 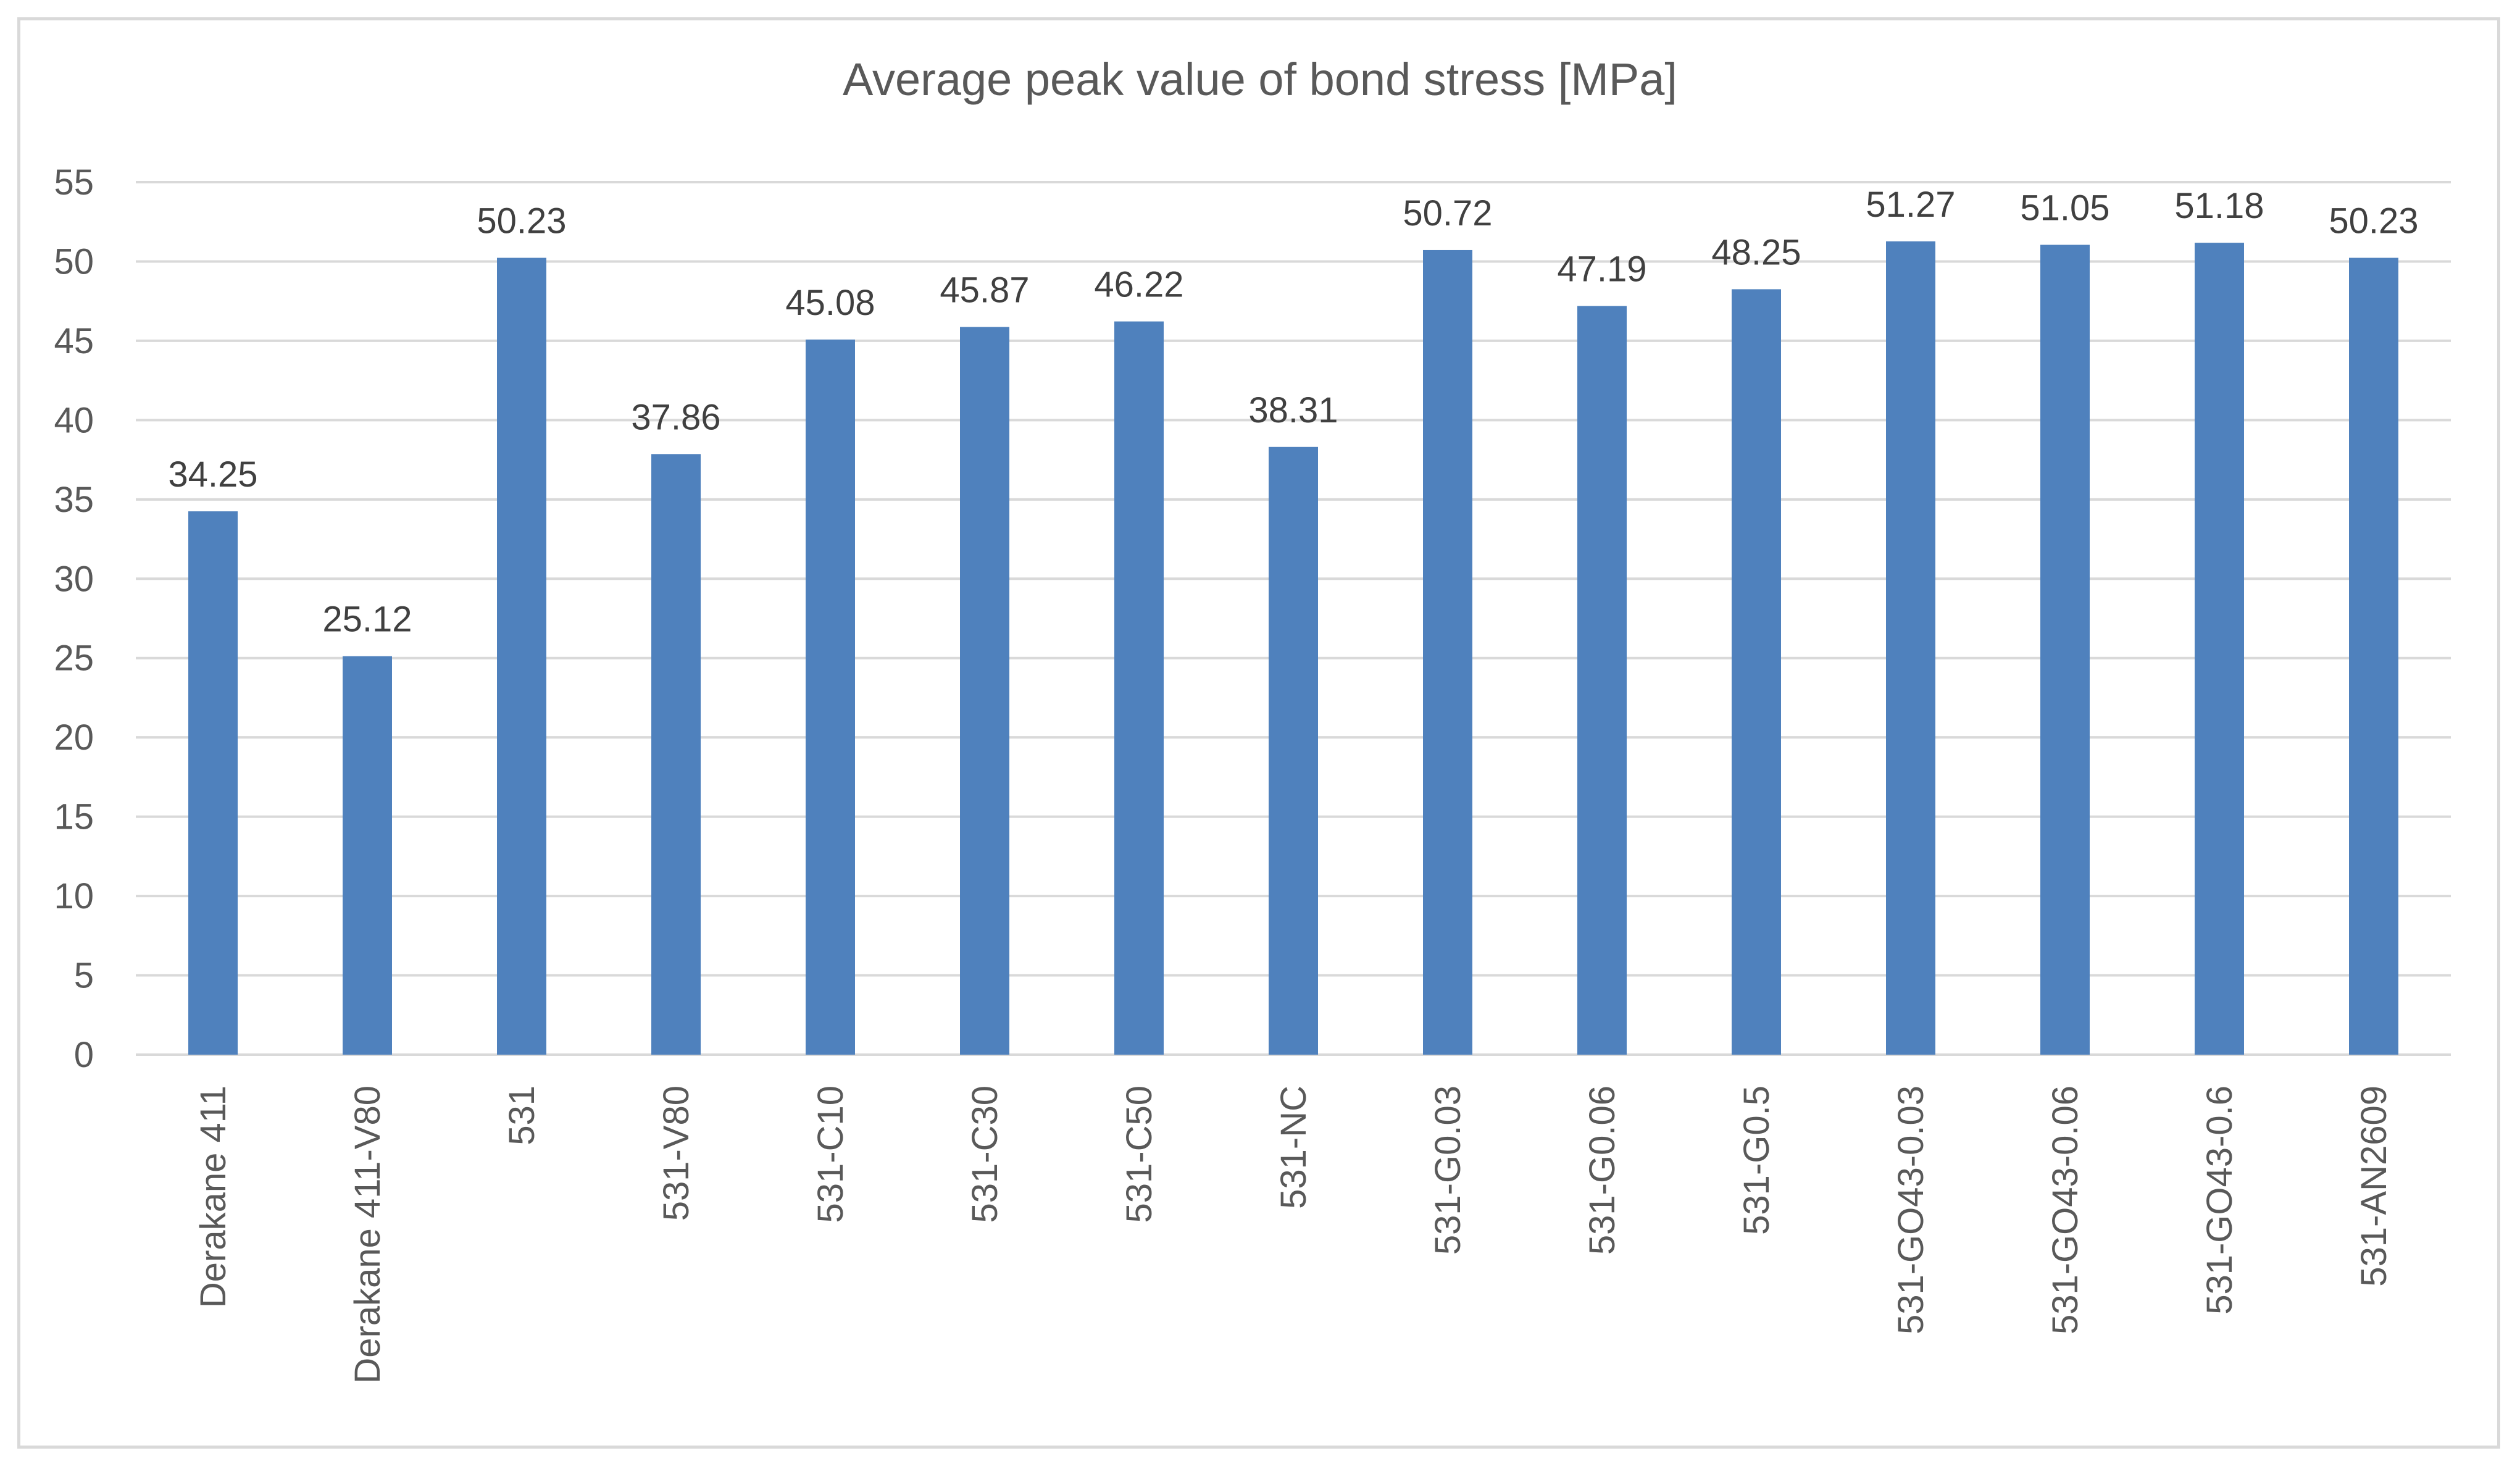 What do you see at coordinates (2064, 208) in the screenshot?
I see `data-label: 51.05` at bounding box center [2064, 208].